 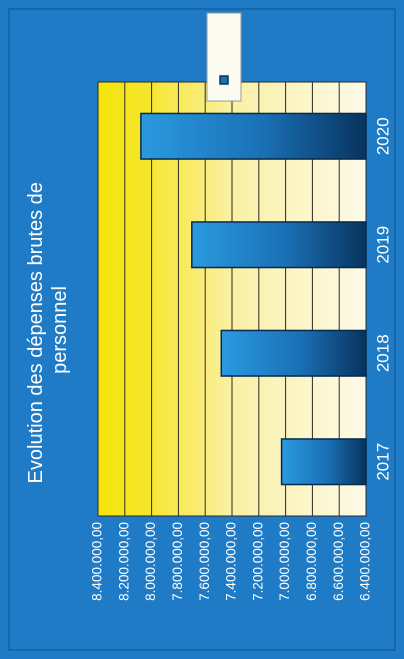 What do you see at coordinates (177, 561) in the screenshot?
I see `value-tick-label: 7.800.000,00` at bounding box center [177, 561].